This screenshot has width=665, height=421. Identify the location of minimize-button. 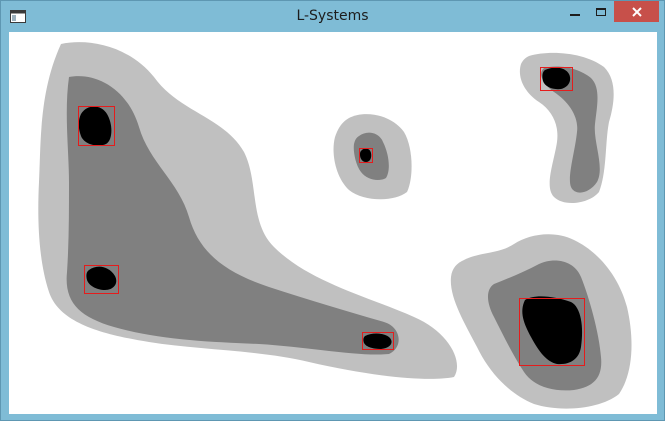
(575, 11).